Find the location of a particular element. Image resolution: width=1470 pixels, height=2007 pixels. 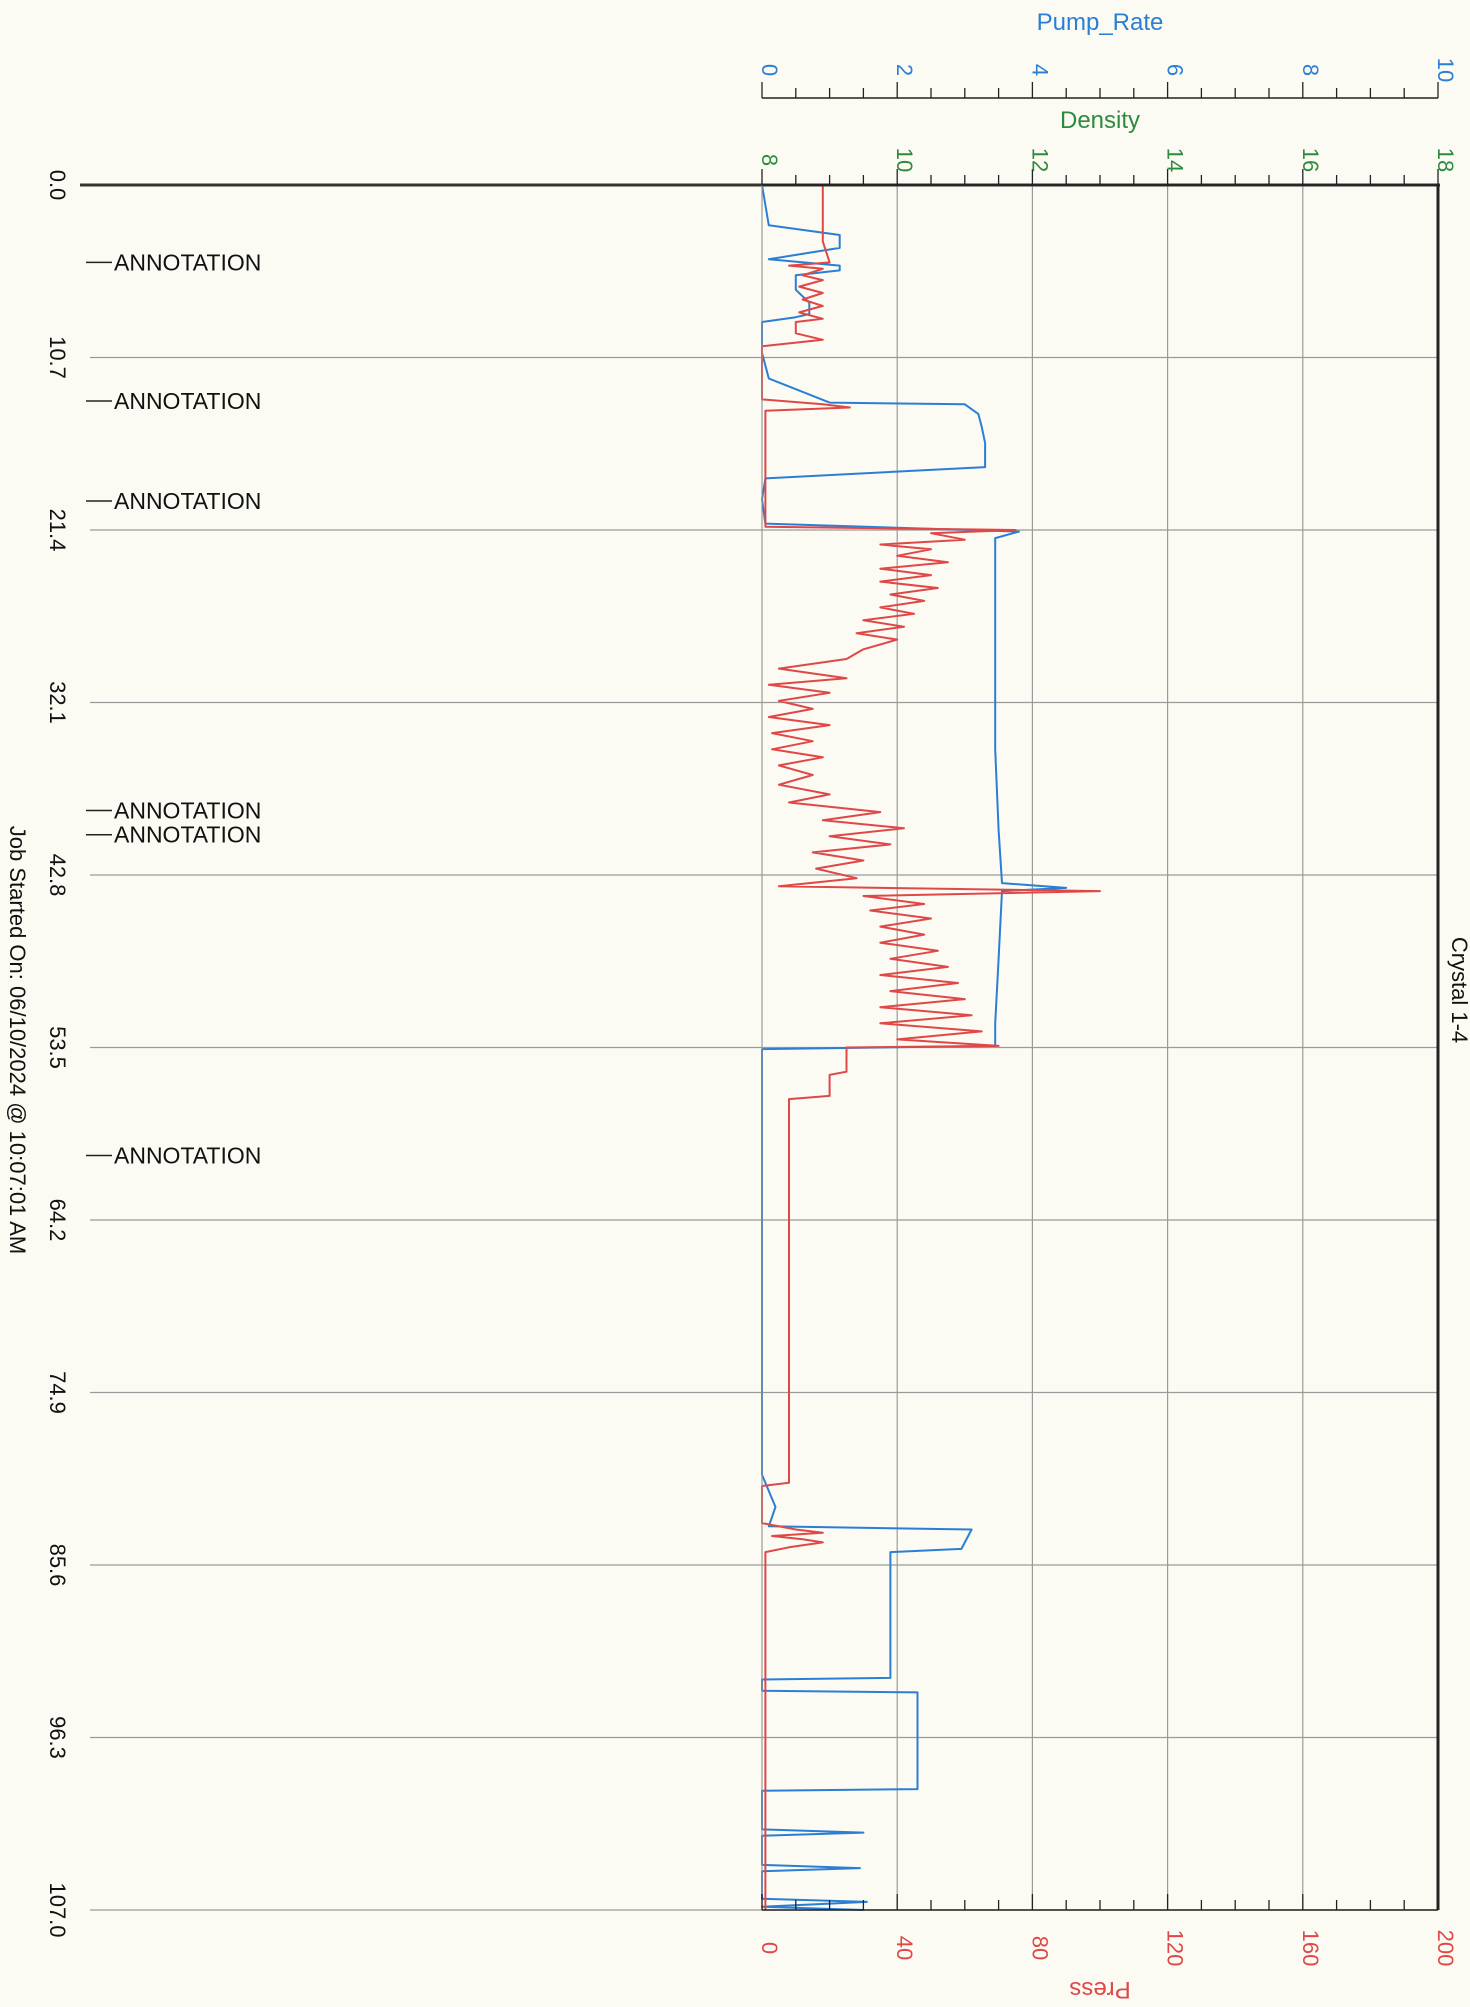

time-tick-label: 64.2 is located at coordinates (57, 1220).